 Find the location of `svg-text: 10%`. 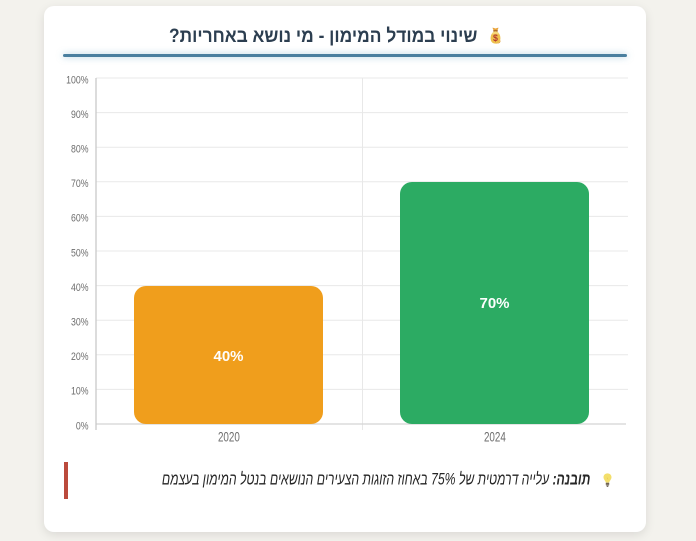

svg-text: 10% is located at coordinates (80, 392).